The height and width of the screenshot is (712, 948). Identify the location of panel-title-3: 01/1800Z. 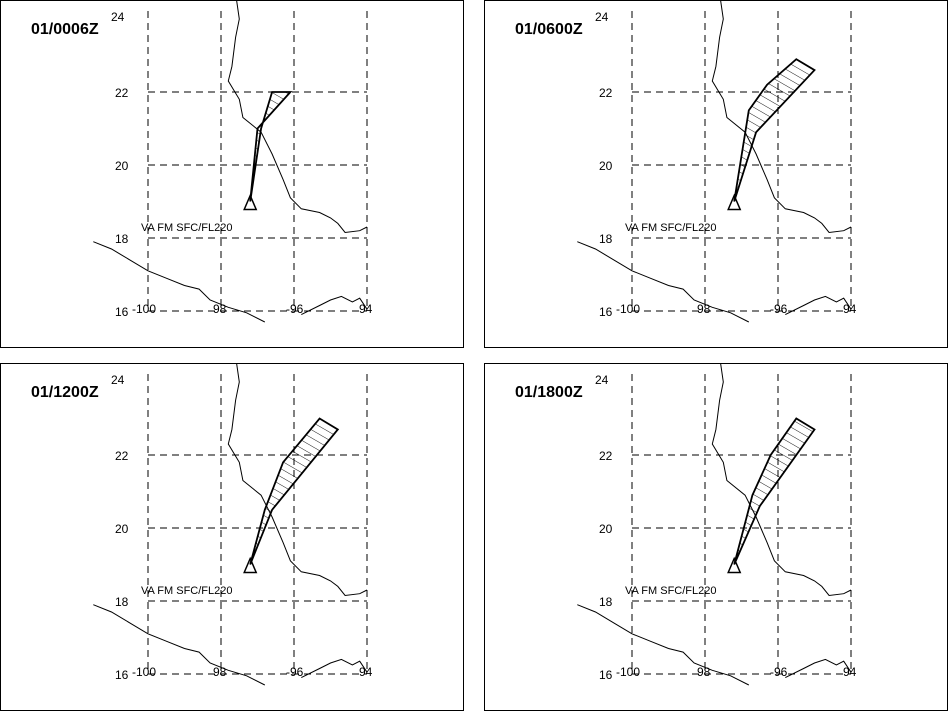
(549, 392).